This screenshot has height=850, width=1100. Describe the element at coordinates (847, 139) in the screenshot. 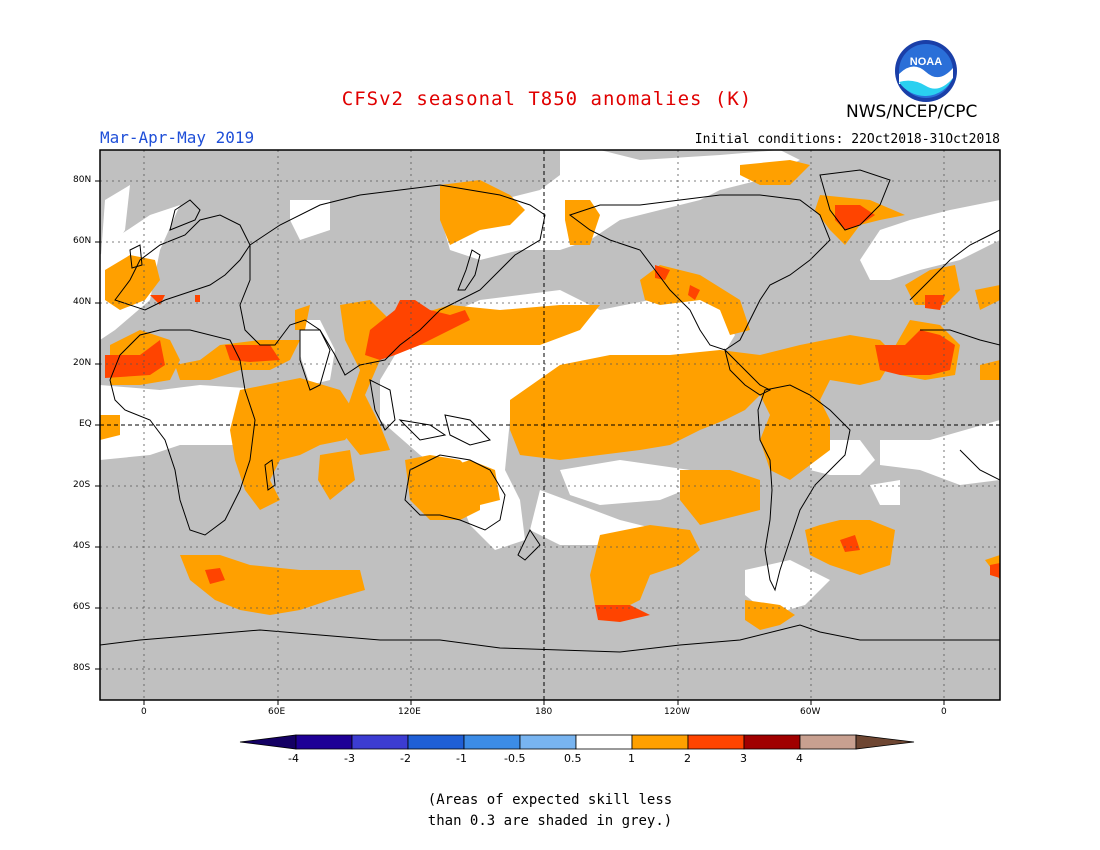

I see `initial-conditions: Initial conditions: 22Oct2018-31Oct2018` at that location.